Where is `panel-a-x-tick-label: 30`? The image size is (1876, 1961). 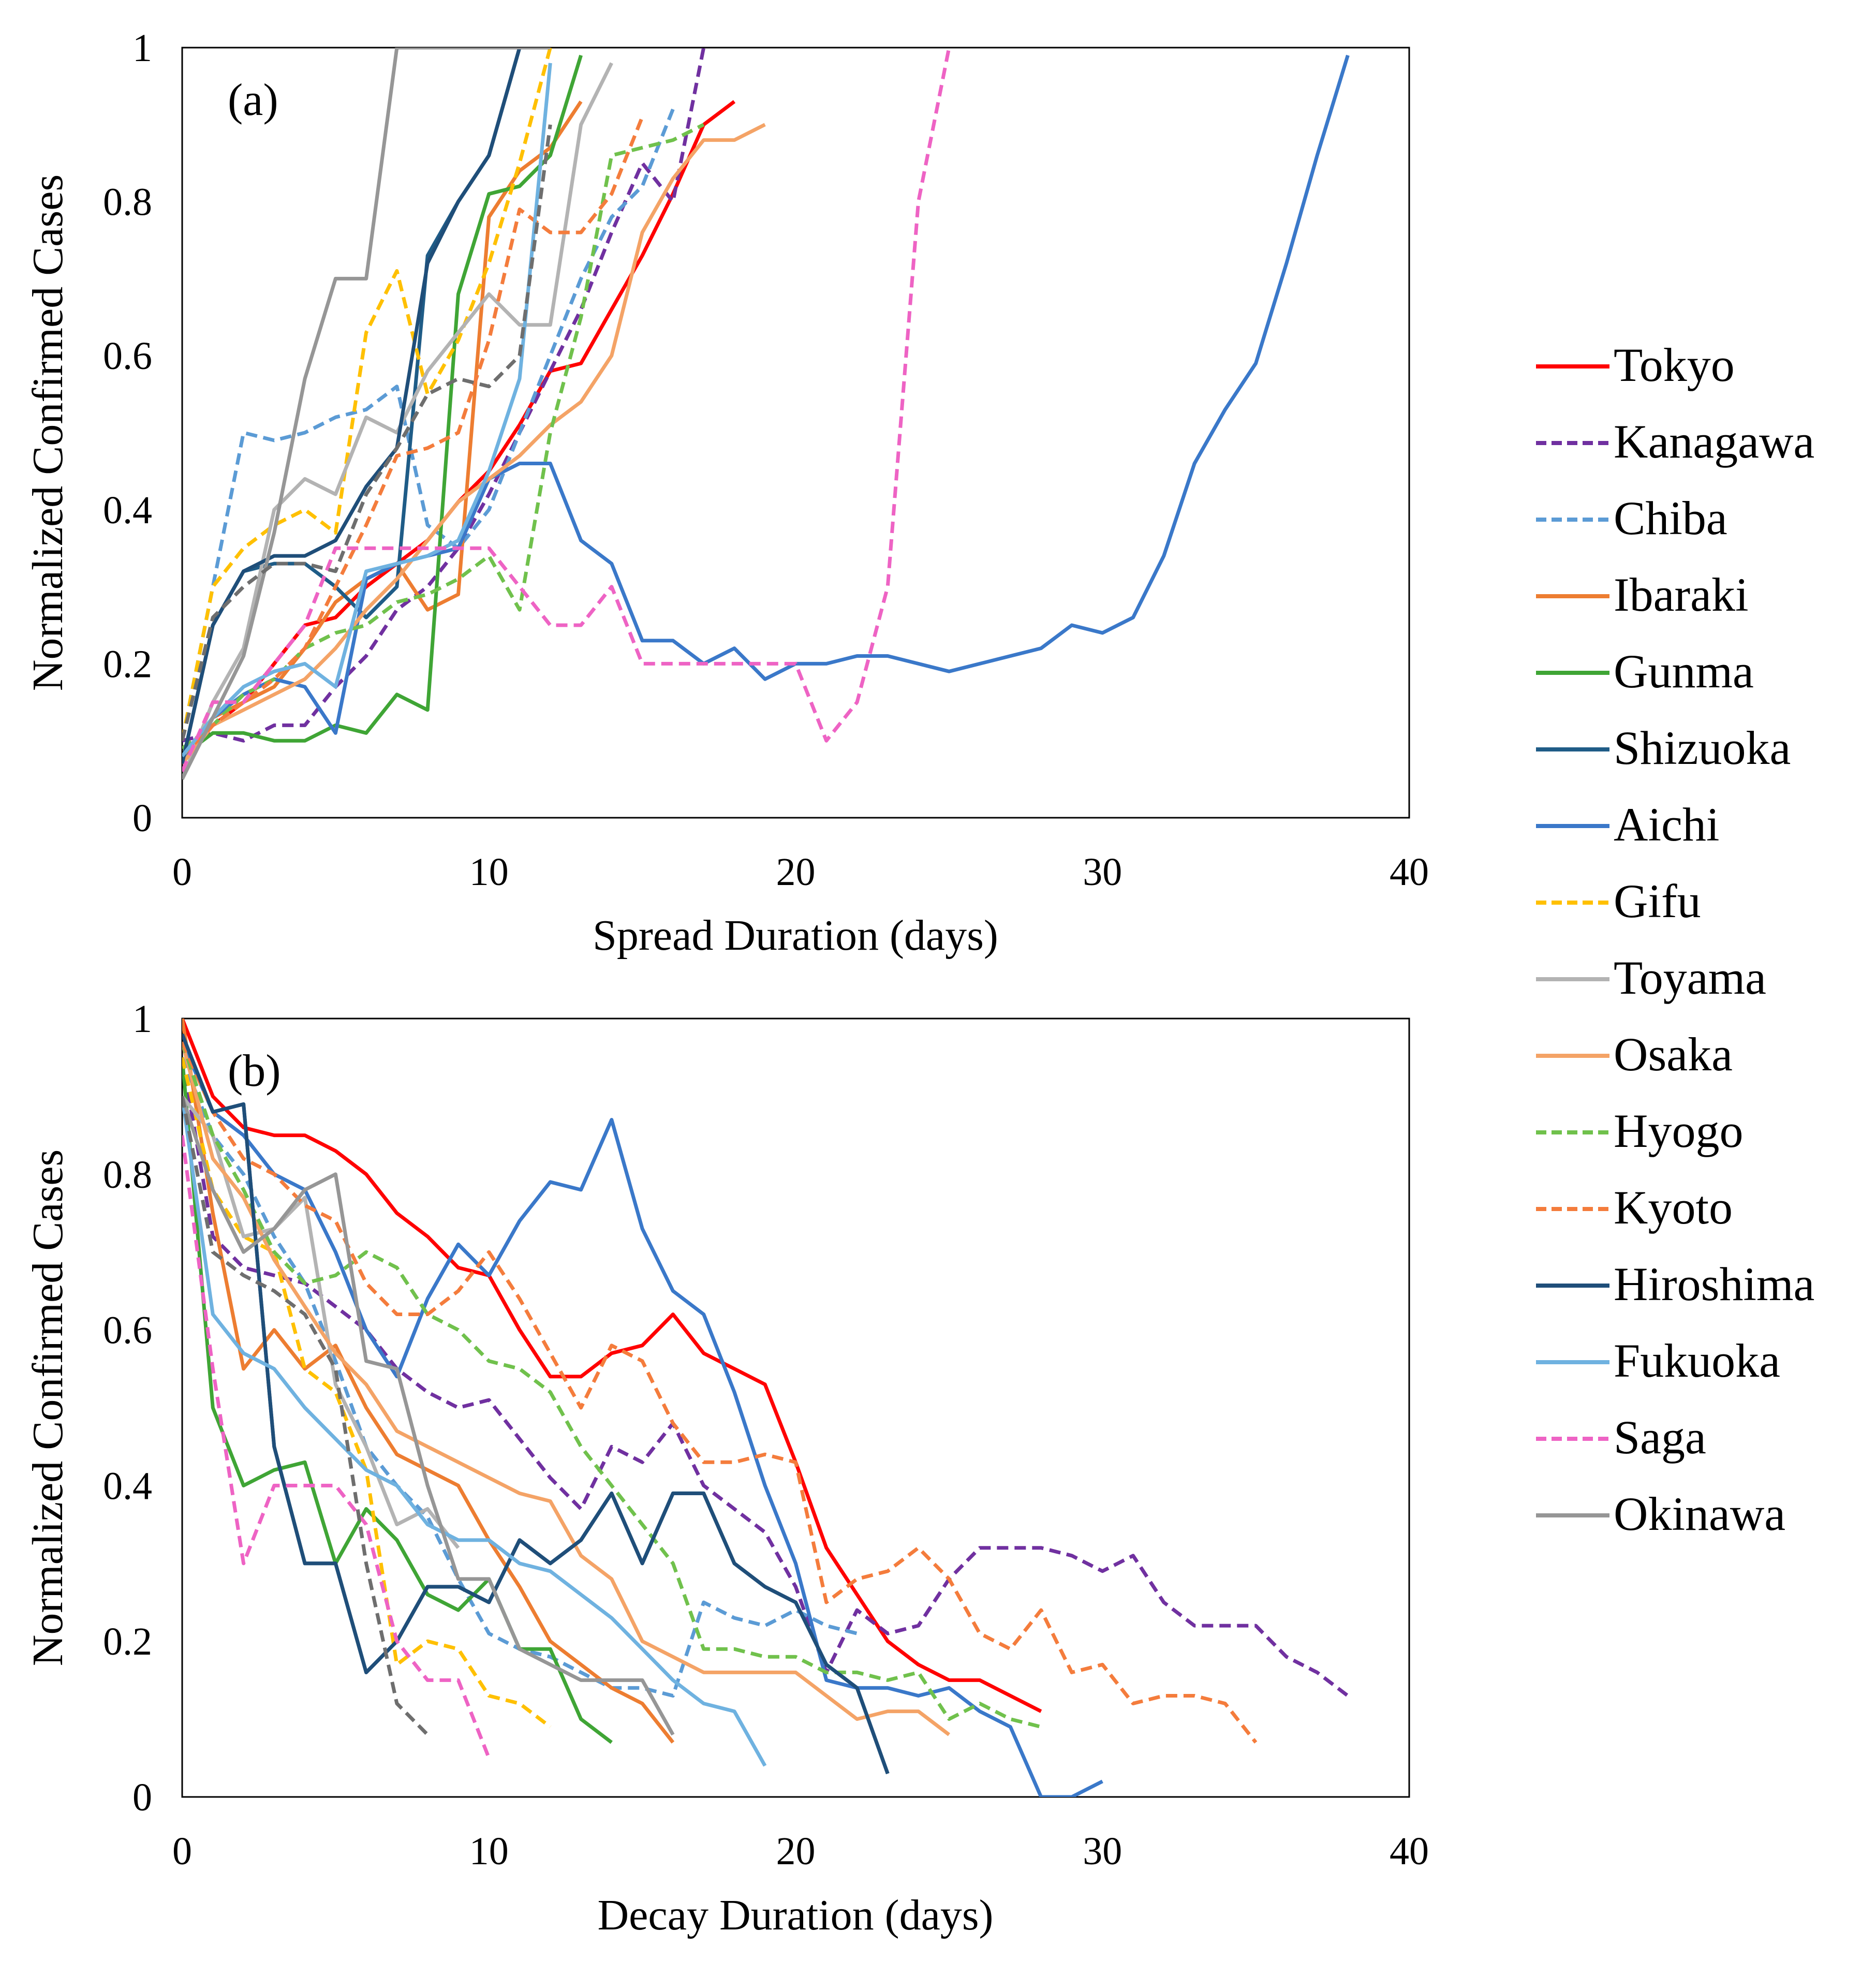 panel-a-x-tick-label: 30 is located at coordinates (1102, 872).